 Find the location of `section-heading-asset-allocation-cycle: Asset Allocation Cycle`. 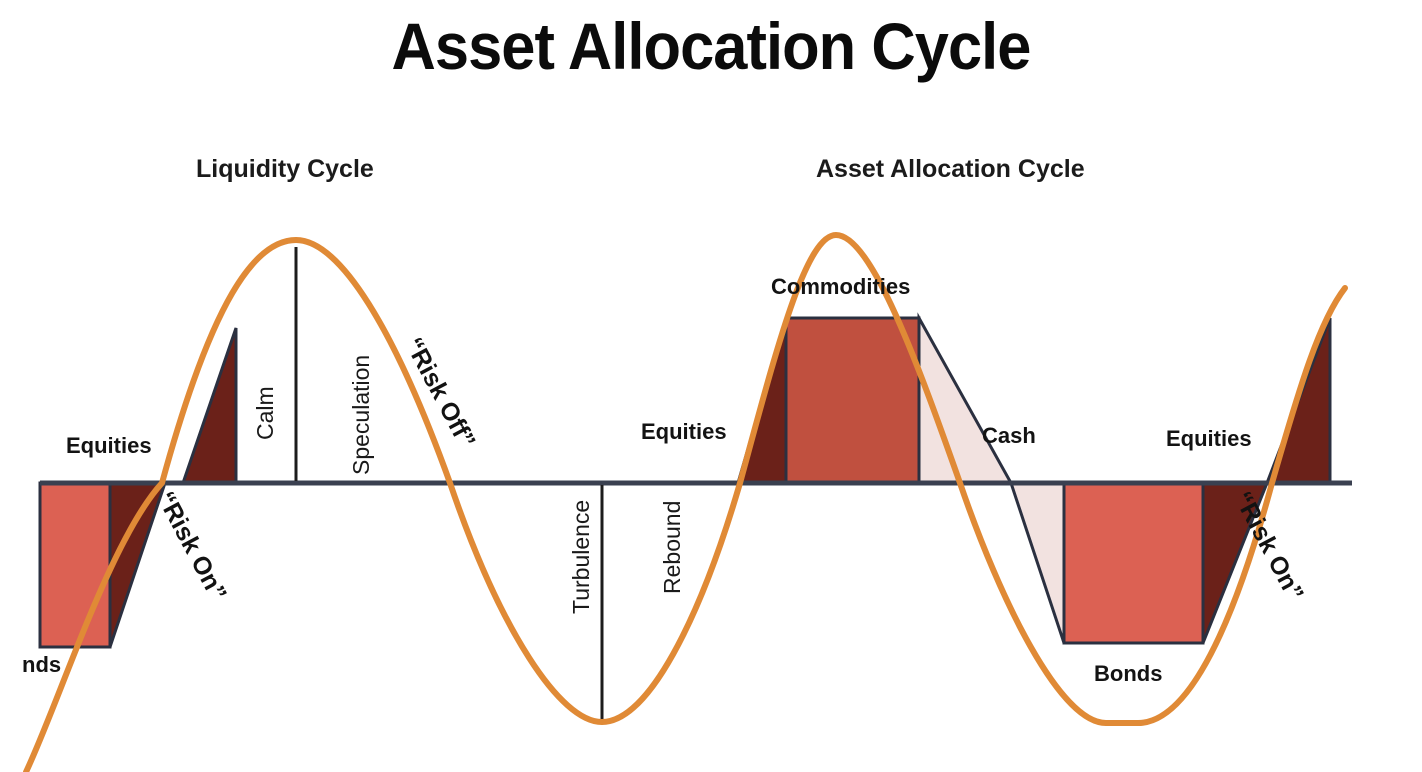

section-heading-asset-allocation-cycle: Asset Allocation Cycle is located at coordinates (950, 169).